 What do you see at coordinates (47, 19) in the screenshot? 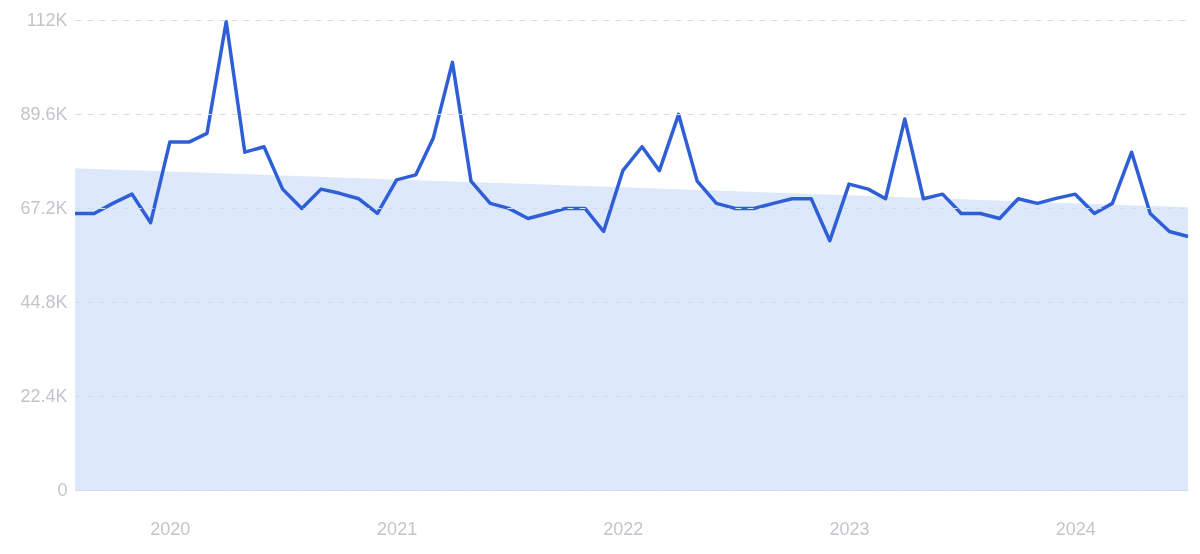
I see `y-tick-label: 112K` at bounding box center [47, 19].